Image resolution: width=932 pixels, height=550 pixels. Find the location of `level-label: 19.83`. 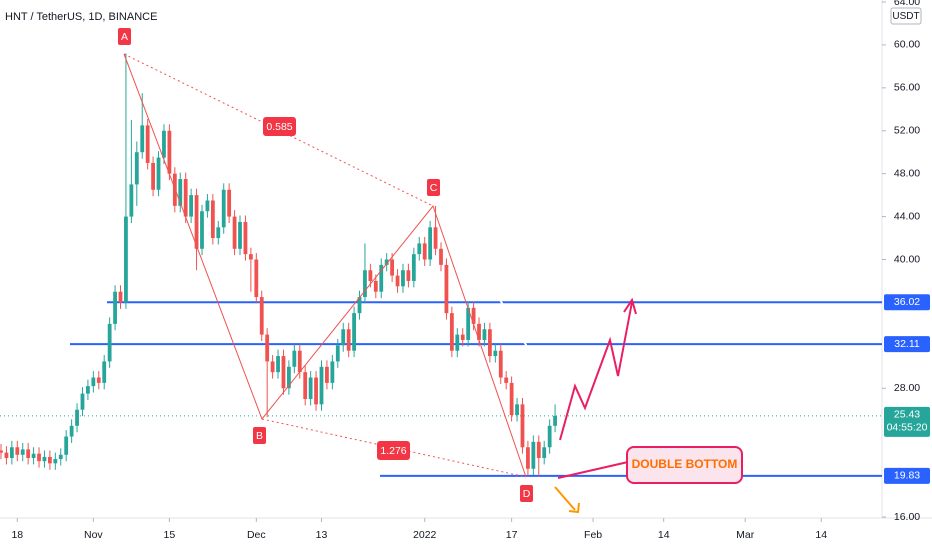

level-label: 19.83 is located at coordinates (907, 476).